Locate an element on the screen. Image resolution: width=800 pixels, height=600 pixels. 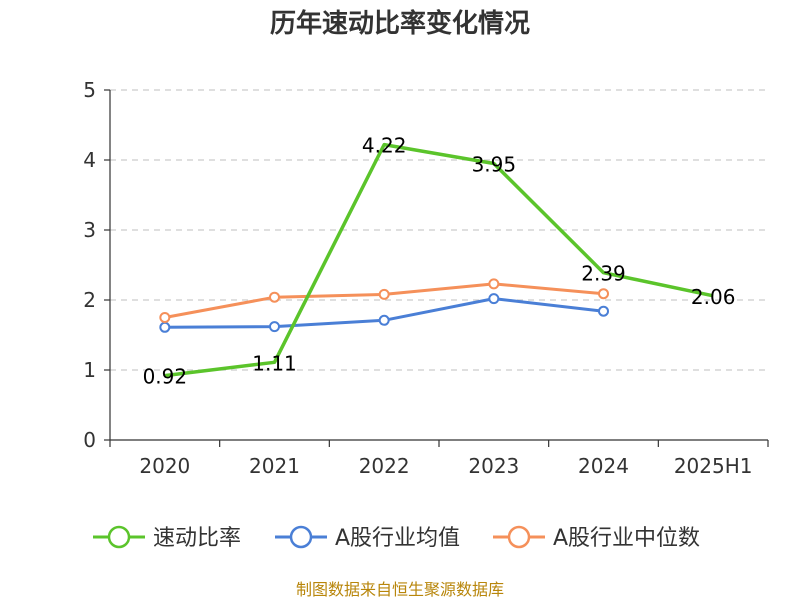
legend-label-2: A股行业中位数 is located at coordinates (626, 538).